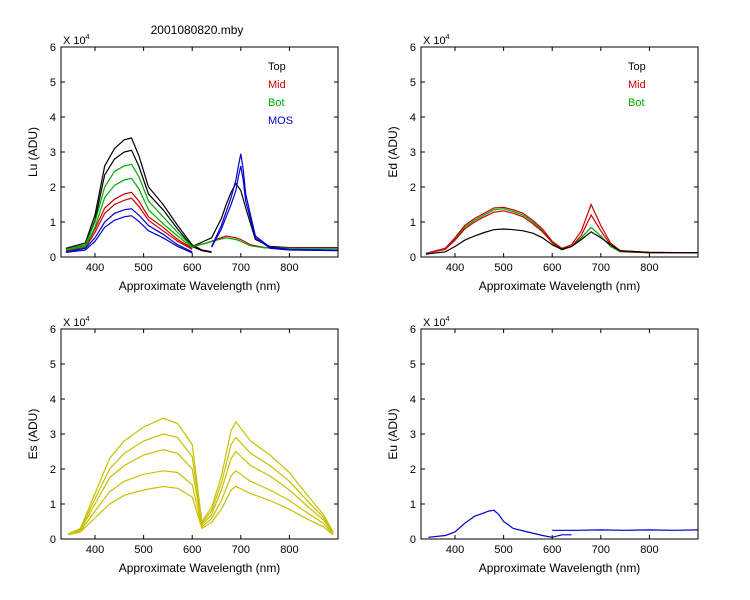  What do you see at coordinates (393, 433) in the screenshot?
I see `y-axis-label: Eu (ADU)` at bounding box center [393, 433].